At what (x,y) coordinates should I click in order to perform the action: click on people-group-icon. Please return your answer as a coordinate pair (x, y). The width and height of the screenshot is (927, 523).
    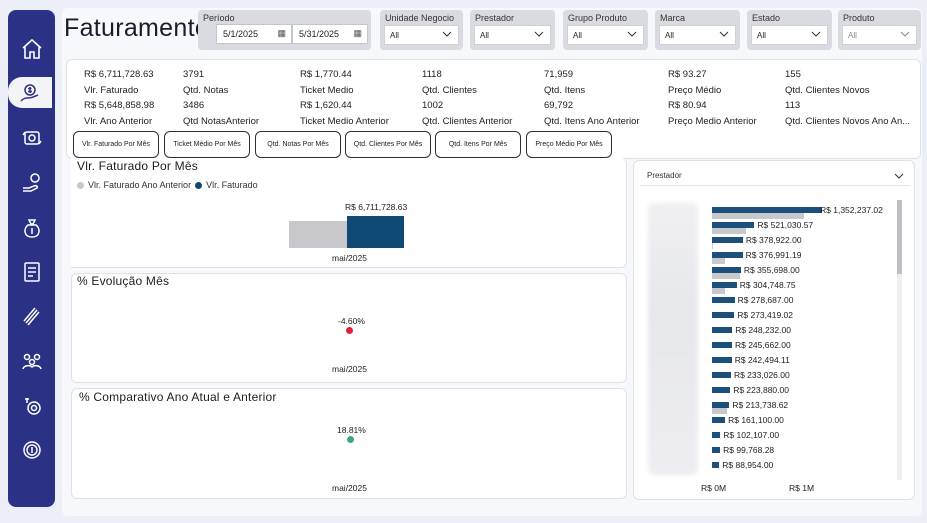
    Looking at the image, I should click on (31, 360).